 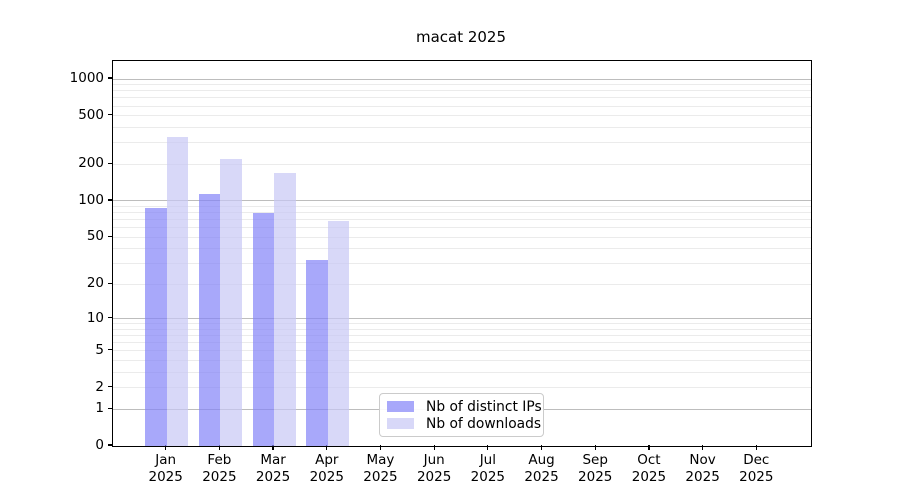 What do you see at coordinates (166, 460) in the screenshot?
I see `x-tick-month: Jan` at bounding box center [166, 460].